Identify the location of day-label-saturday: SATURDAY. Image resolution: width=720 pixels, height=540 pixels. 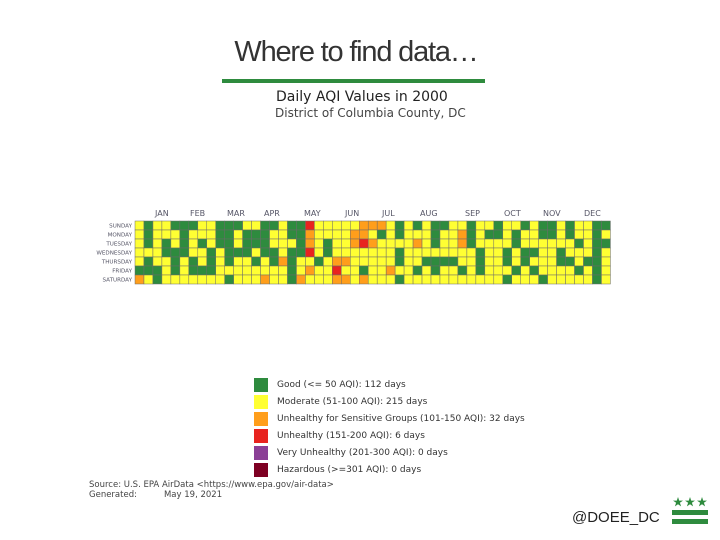
(118, 281).